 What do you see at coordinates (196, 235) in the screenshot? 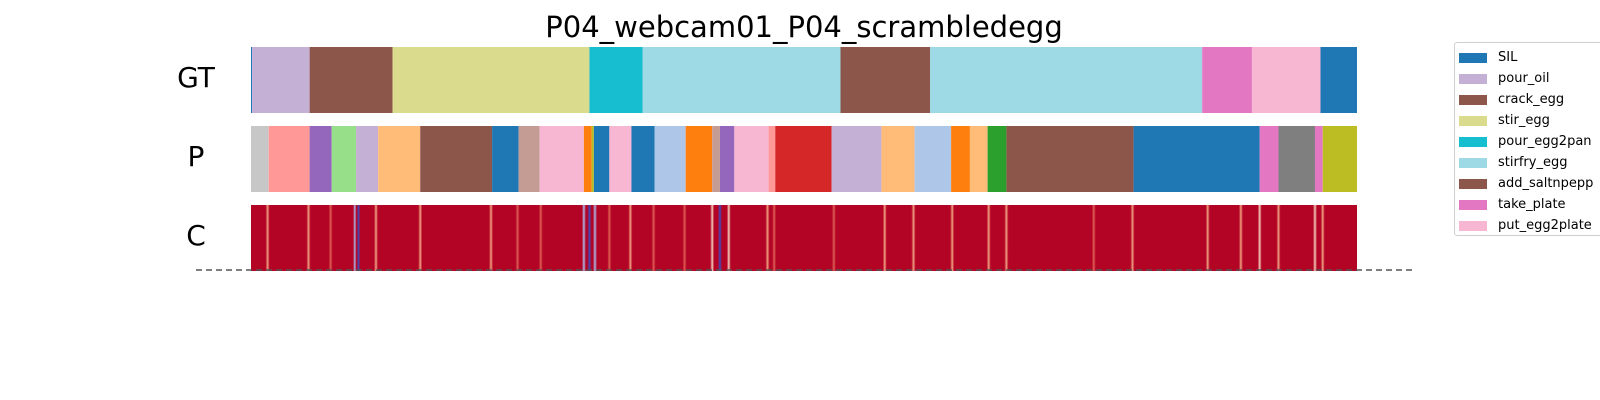
I see `row-label-c: C` at bounding box center [196, 235].